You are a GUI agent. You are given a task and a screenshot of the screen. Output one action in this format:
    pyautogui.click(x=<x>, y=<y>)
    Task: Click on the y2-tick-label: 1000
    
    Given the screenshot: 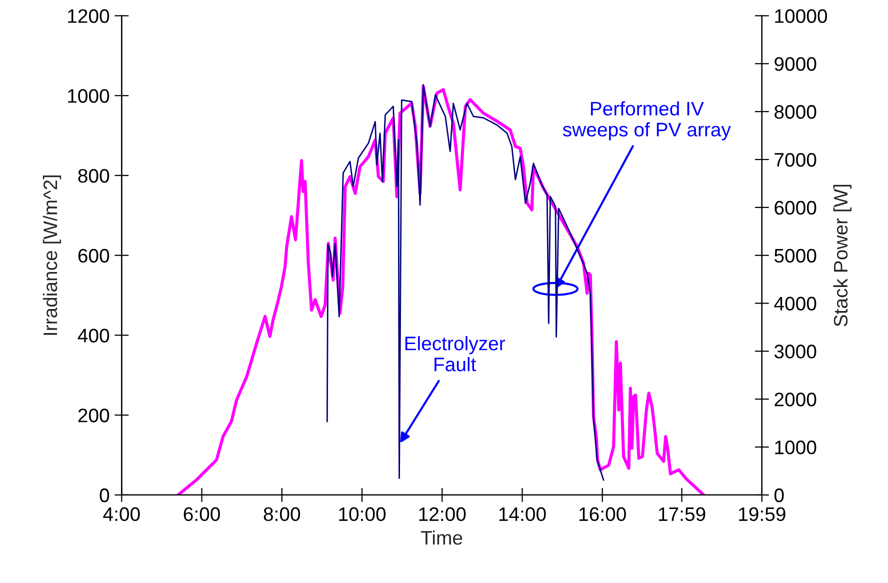 What is the action you would take?
    pyautogui.click(x=795, y=447)
    